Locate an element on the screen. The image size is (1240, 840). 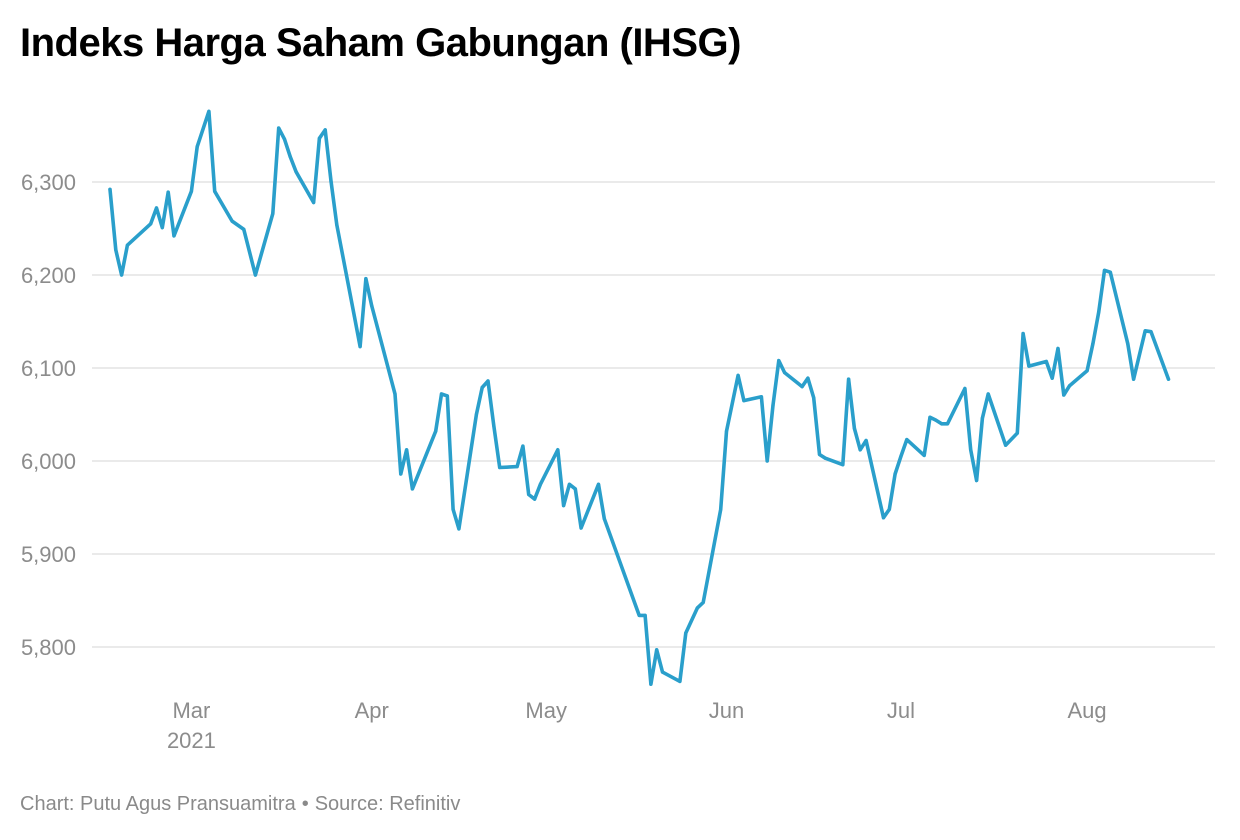
y-tick-label: 5,900 is located at coordinates (48, 554).